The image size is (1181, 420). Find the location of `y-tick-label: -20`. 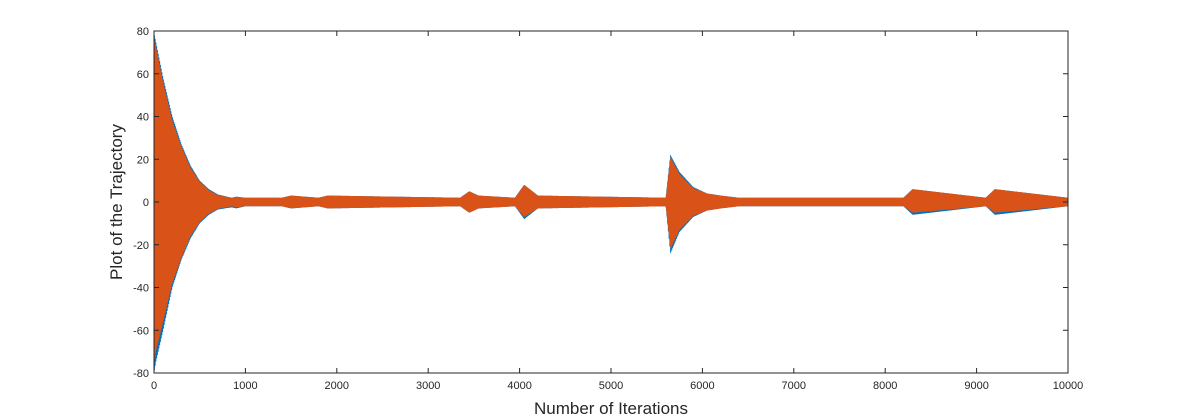

y-tick-label: -20 is located at coordinates (141, 246).